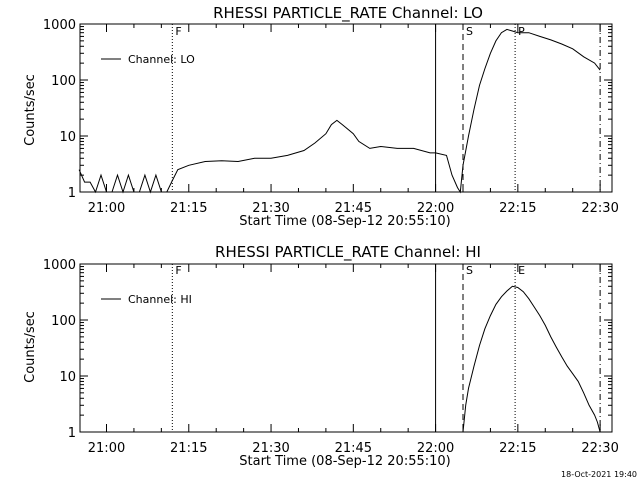 This screenshot has height=480, width=640. I want to click on marker-label-hi: F, so click(178, 270).